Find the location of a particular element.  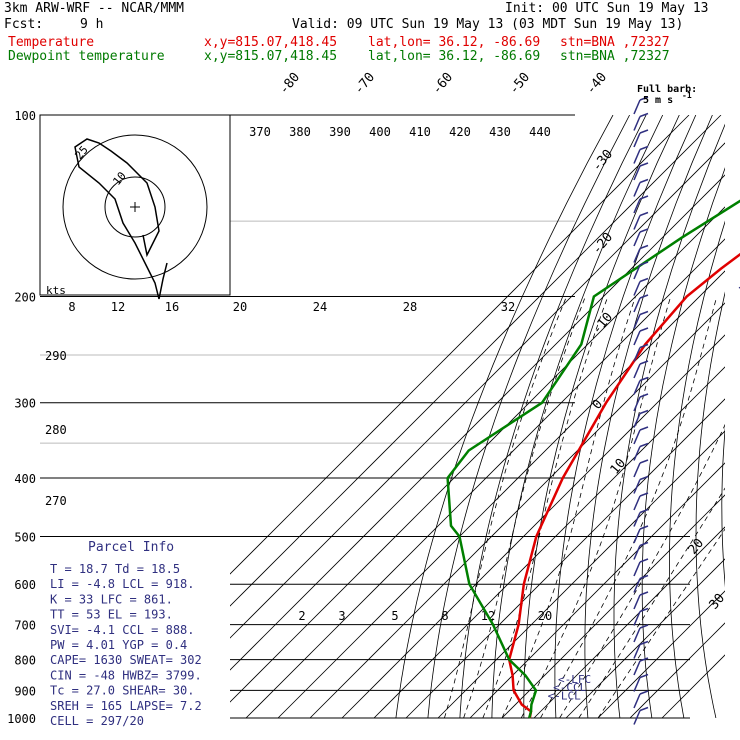

isotherm-label: -20 is located at coordinates (603, 244).